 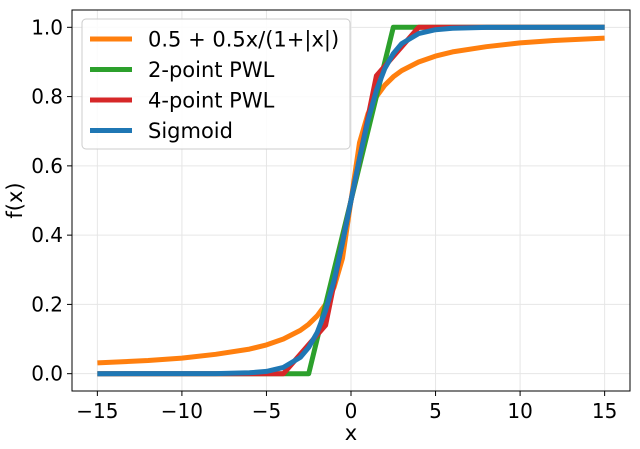 I want to click on legend-box, so click(x=216, y=84).